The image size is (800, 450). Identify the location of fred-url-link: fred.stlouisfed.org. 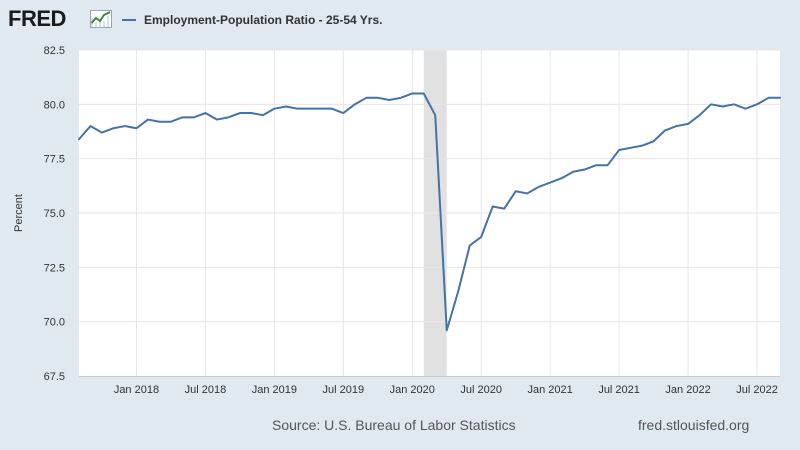
(694, 425).